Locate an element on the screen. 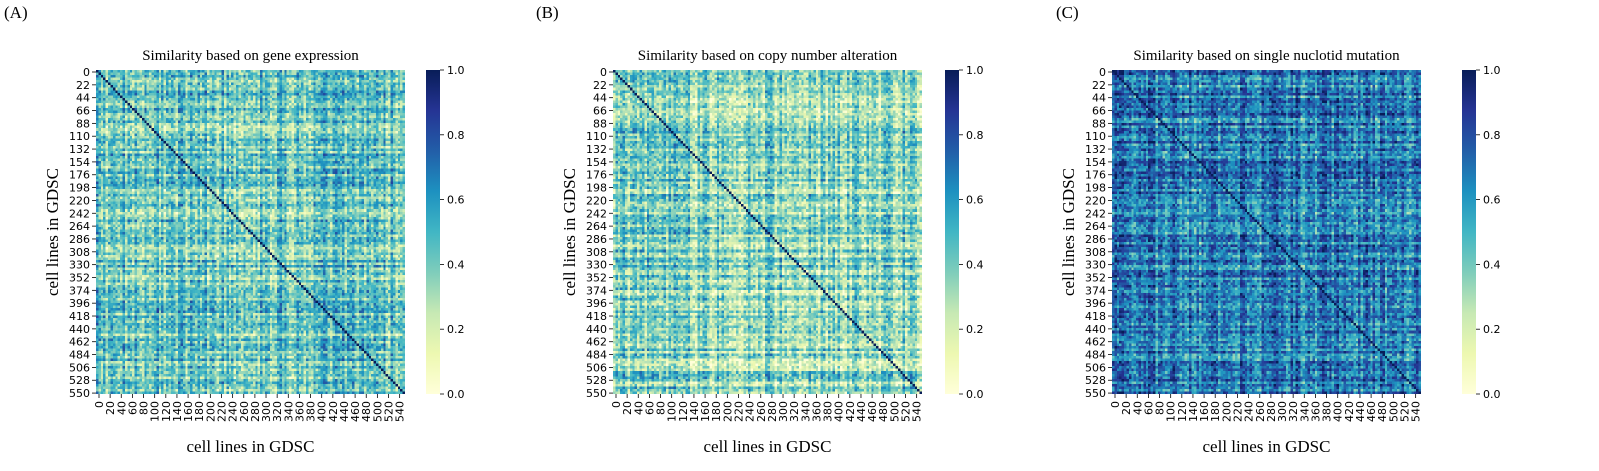 The height and width of the screenshot is (471, 1599). panel-label: (A) is located at coordinates (16, 12).